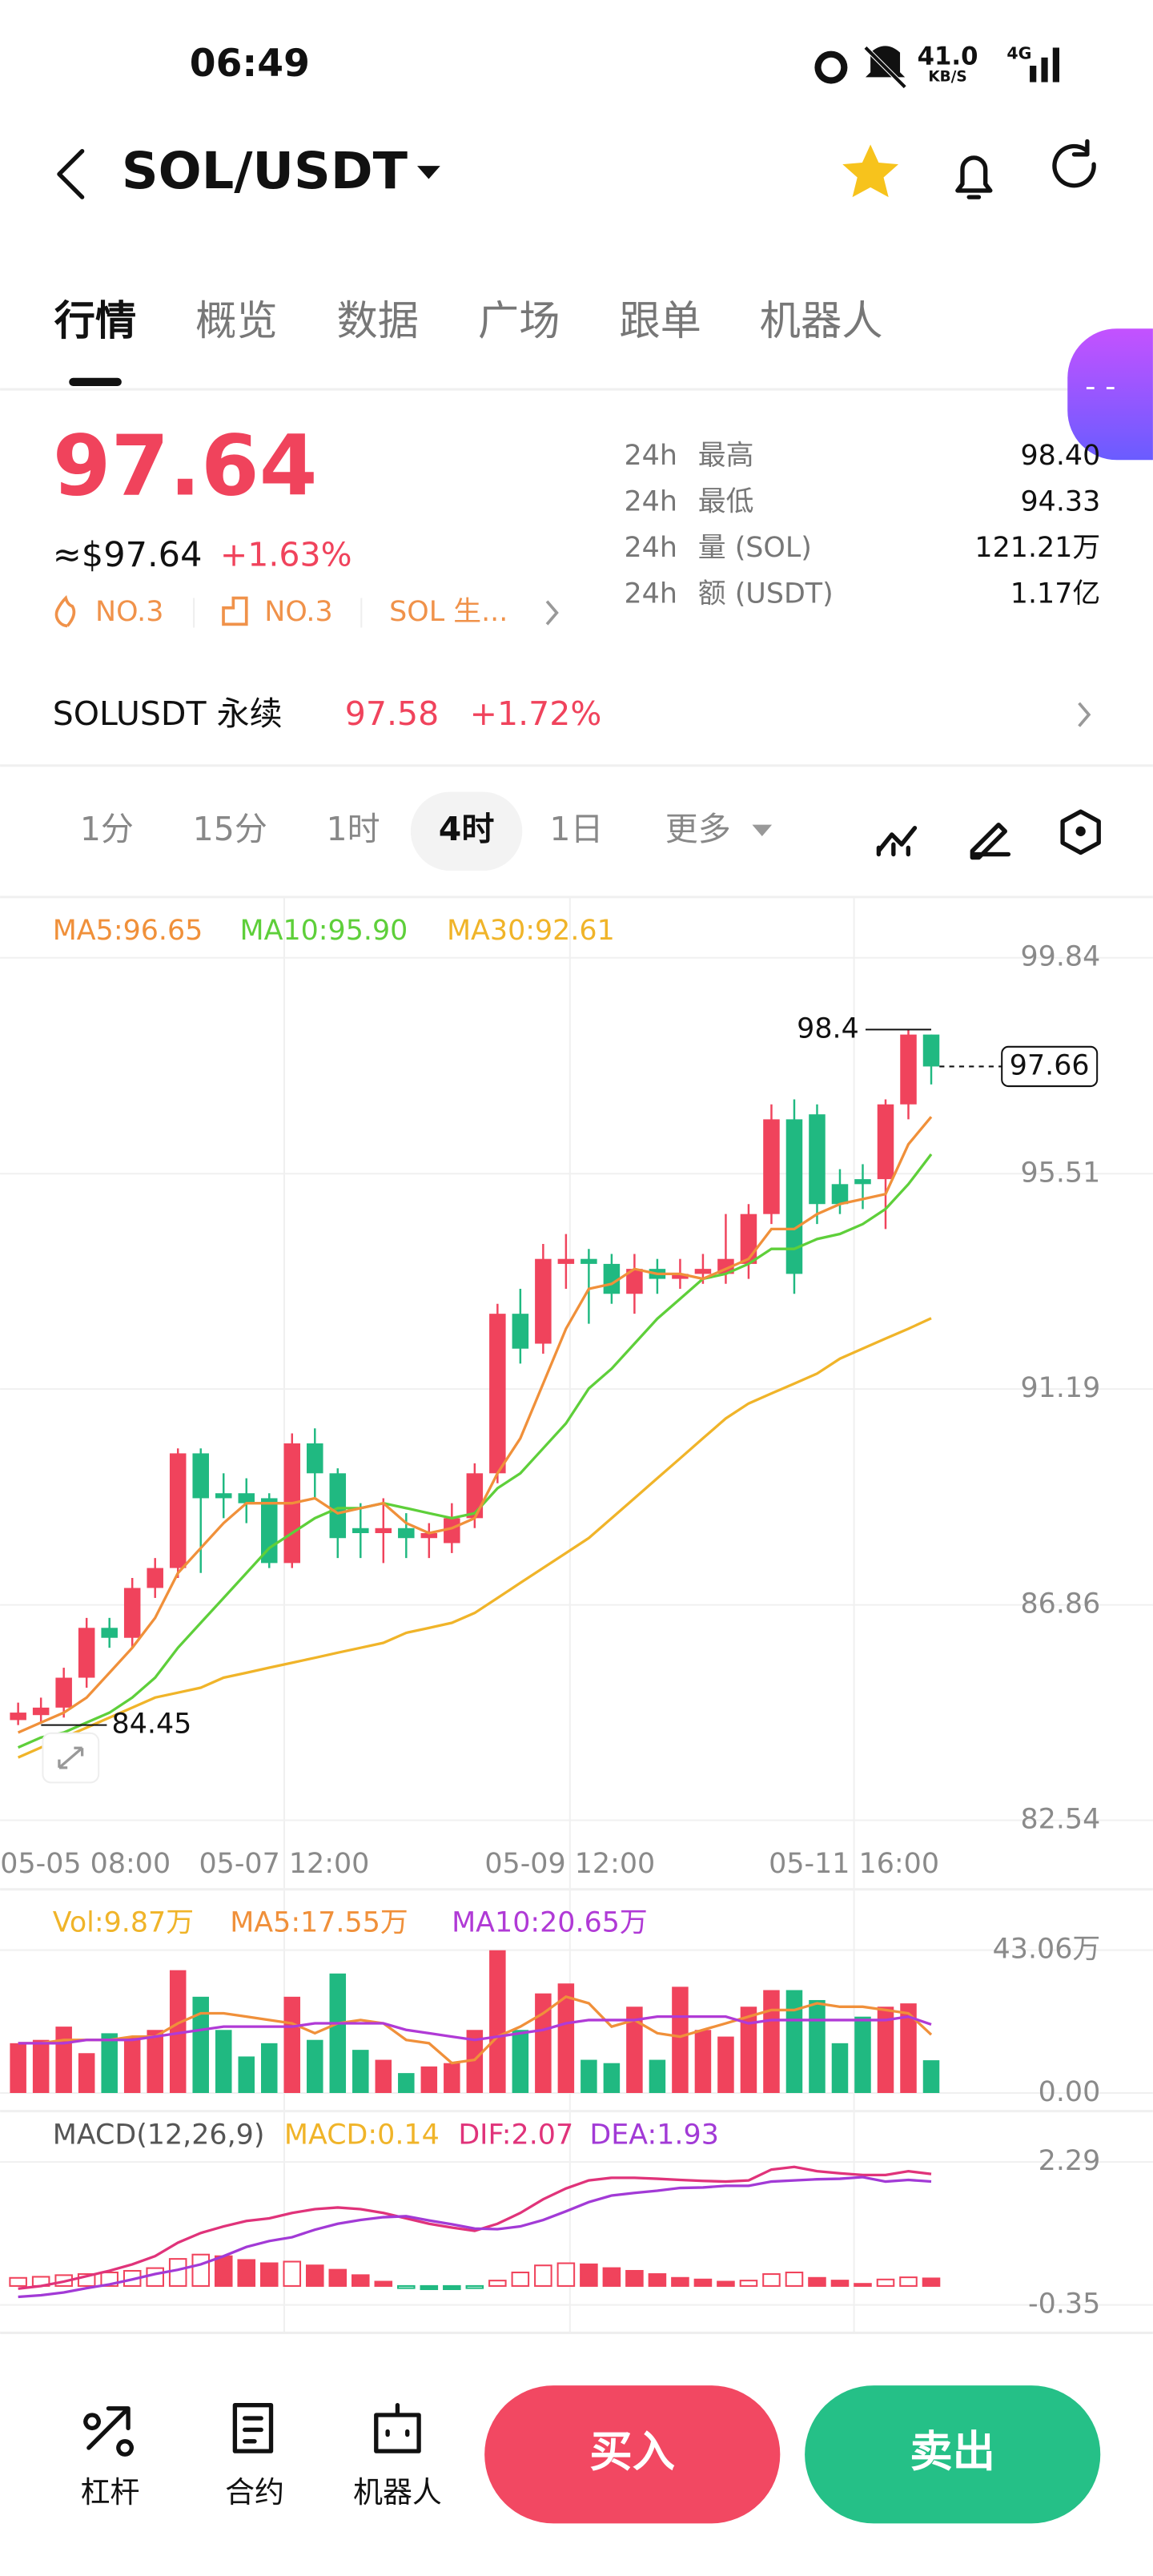 Image resolution: width=1153 pixels, height=2576 pixels. Describe the element at coordinates (186, 465) in the screenshot. I see `last-price: 97.64` at that location.